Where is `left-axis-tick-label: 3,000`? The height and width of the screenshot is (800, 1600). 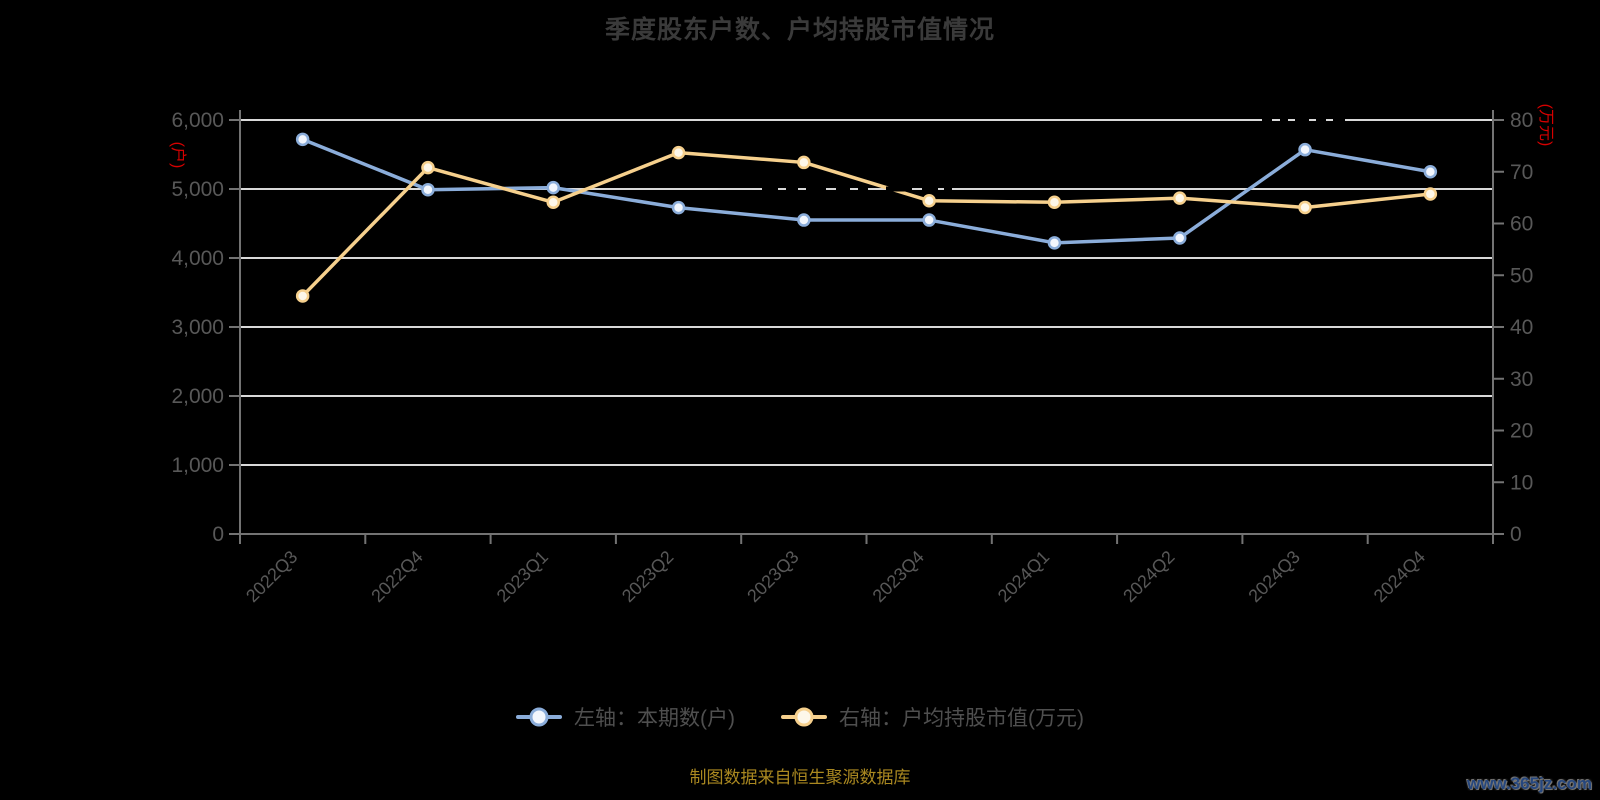 left-axis-tick-label: 3,000 is located at coordinates (197, 327).